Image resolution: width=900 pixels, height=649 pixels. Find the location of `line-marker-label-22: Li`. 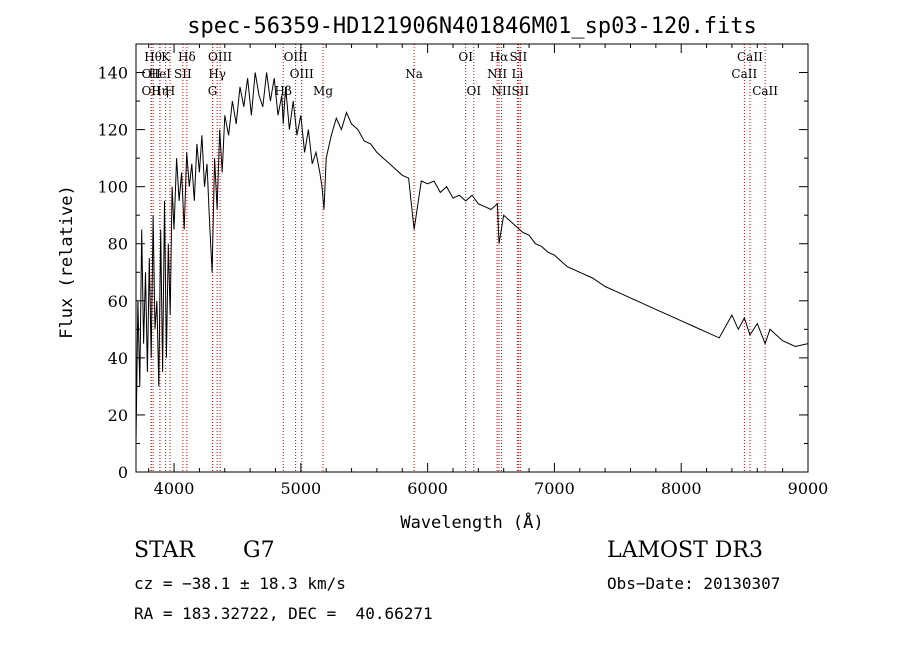

line-marker-label-22: Li is located at coordinates (517, 74).